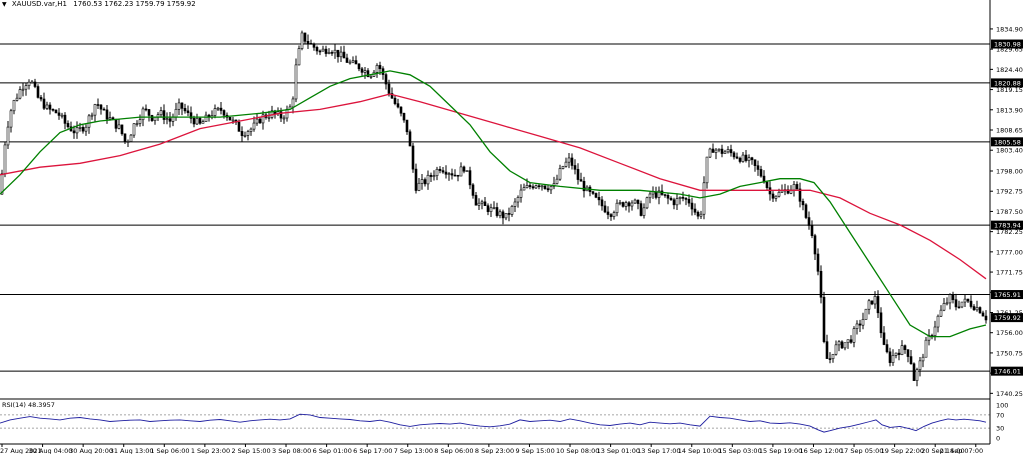  What do you see at coordinates (534, 450) in the screenshot?
I see `time-tick-label: 9 Sep 15:00` at bounding box center [534, 450].